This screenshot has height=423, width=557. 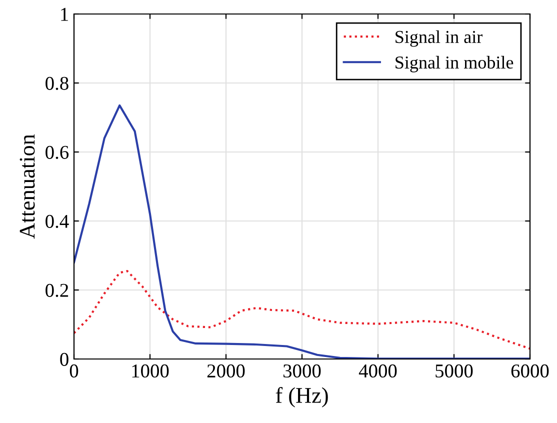 I want to click on y-tick-label: 0.8, so click(x=57, y=83).